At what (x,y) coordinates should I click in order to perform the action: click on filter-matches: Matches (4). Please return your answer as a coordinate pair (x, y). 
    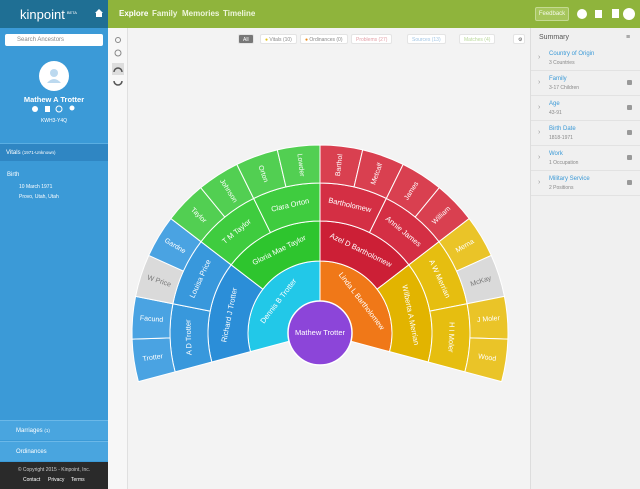
    Looking at the image, I should click on (477, 39).